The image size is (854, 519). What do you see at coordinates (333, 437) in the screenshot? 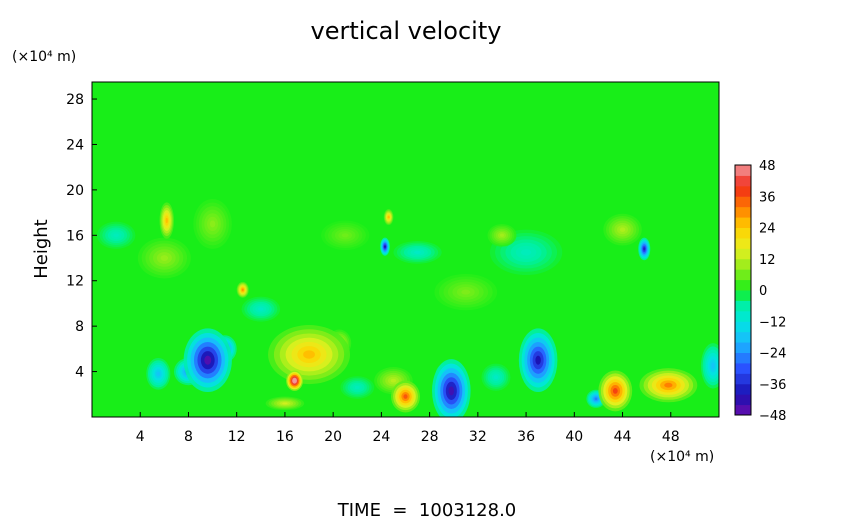
I see `x-tick-label: 20` at bounding box center [333, 437].